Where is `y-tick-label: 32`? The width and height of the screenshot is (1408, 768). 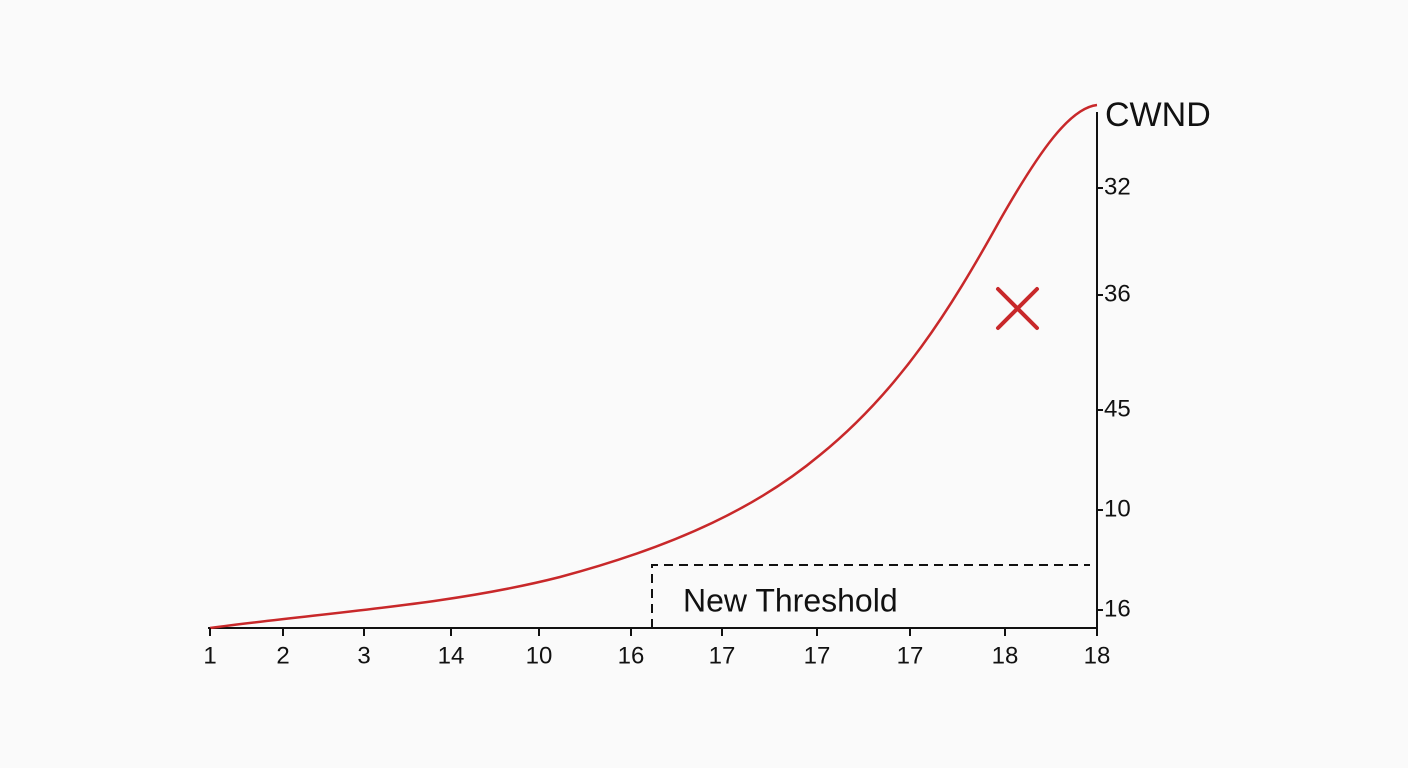
y-tick-label: 32 is located at coordinates (1117, 186).